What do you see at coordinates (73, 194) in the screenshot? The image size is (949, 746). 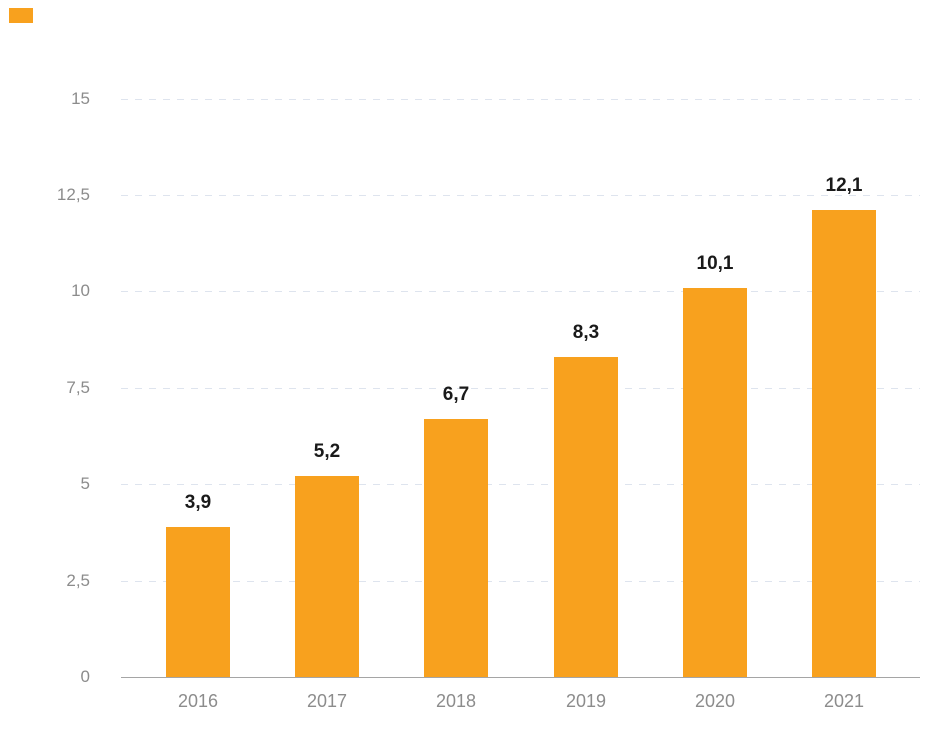 I see `y-axis-tick-12,5: 12,5` at bounding box center [73, 194].